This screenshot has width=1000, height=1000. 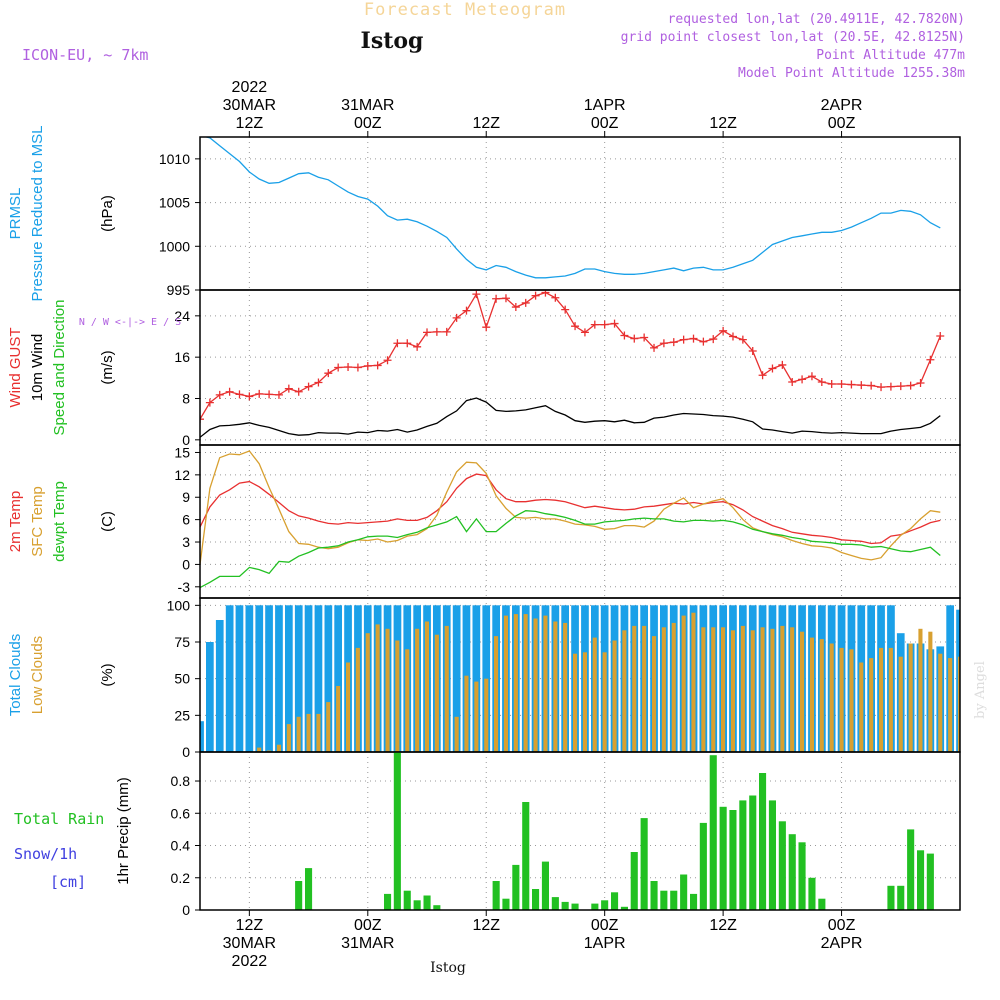 I want to click on y-tick-label: 50, so click(x=182, y=679).